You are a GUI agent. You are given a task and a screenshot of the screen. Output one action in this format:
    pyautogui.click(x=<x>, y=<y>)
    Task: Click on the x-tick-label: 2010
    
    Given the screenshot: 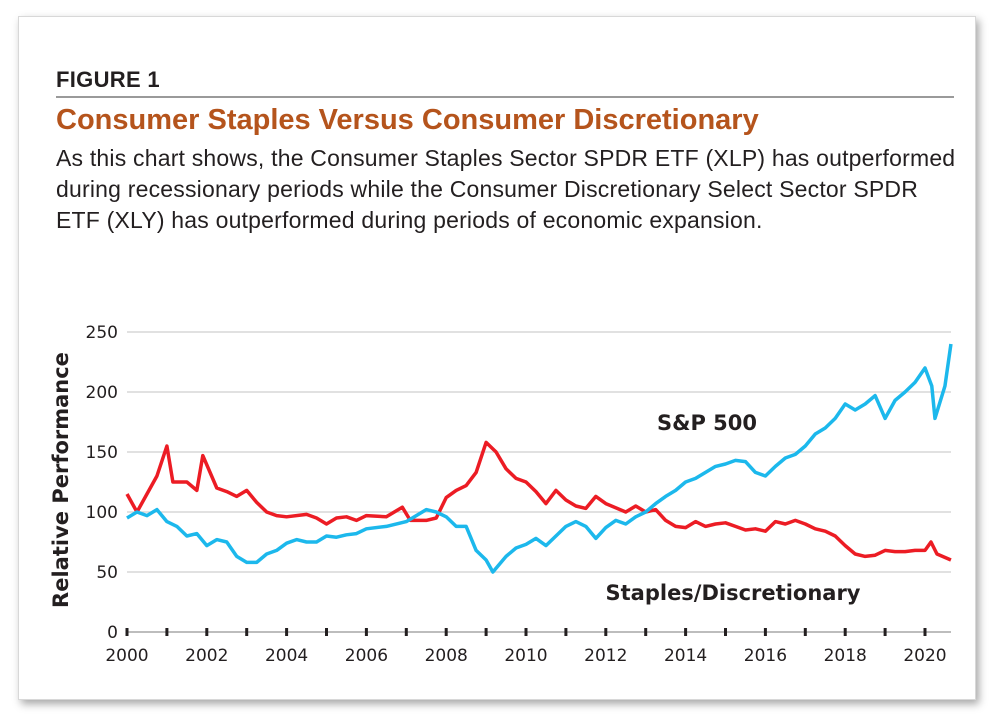 What is the action you would take?
    pyautogui.click(x=525, y=656)
    